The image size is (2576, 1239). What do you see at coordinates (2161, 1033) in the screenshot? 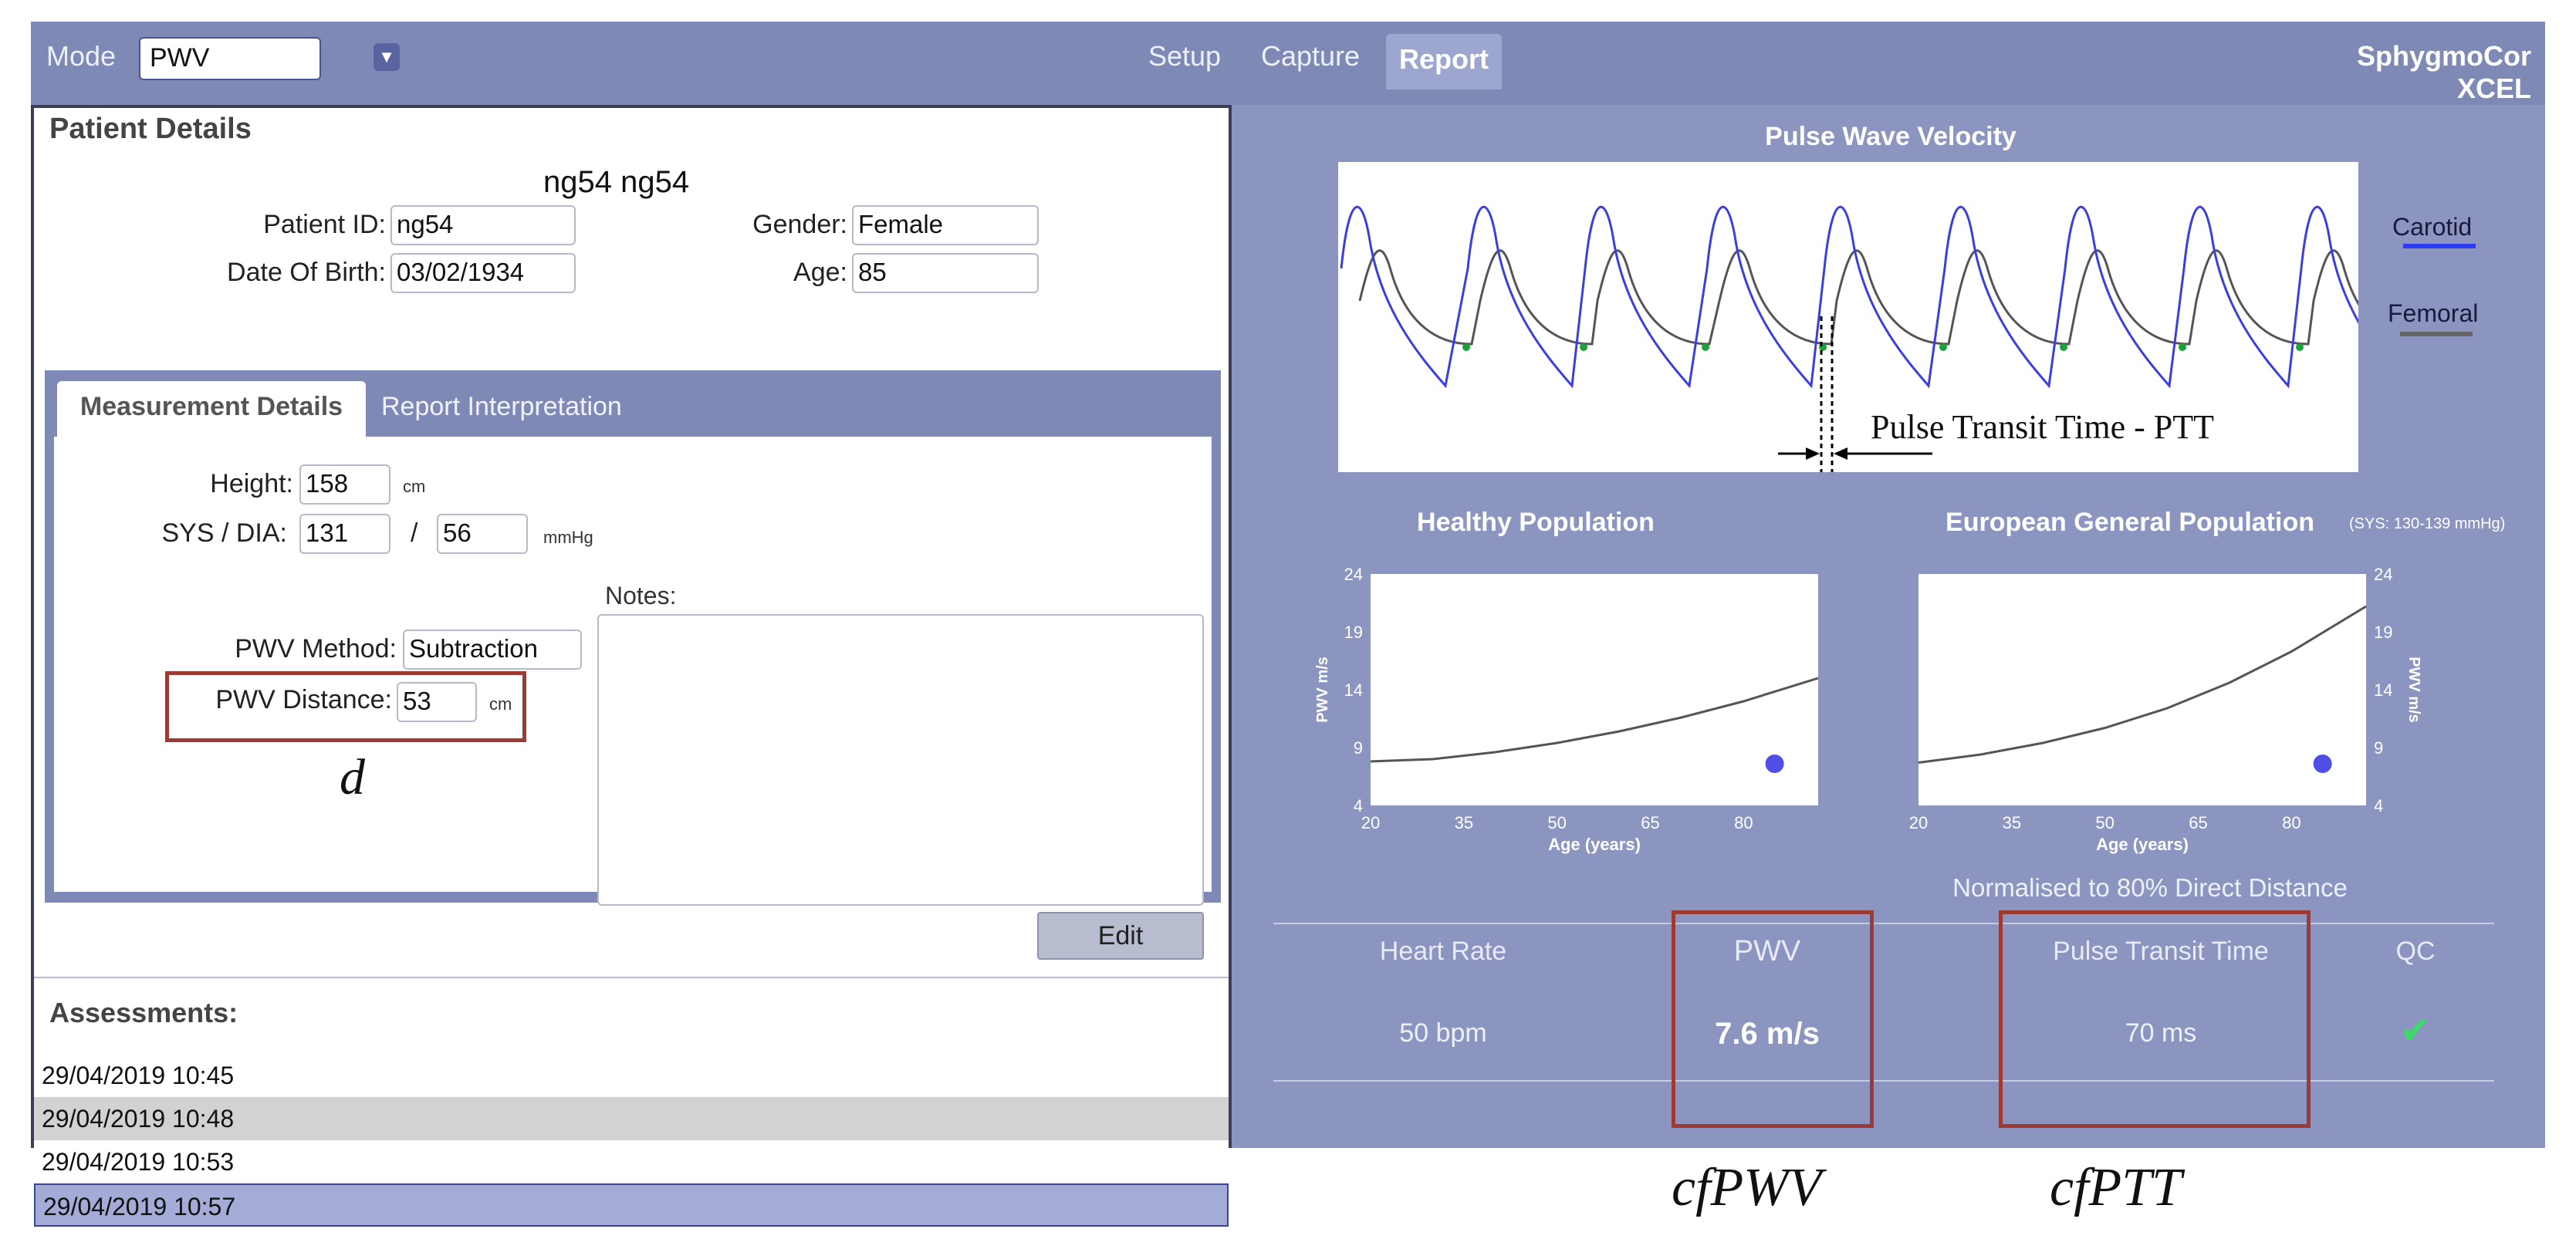
I see `ptt-value: 70 ms` at bounding box center [2161, 1033].